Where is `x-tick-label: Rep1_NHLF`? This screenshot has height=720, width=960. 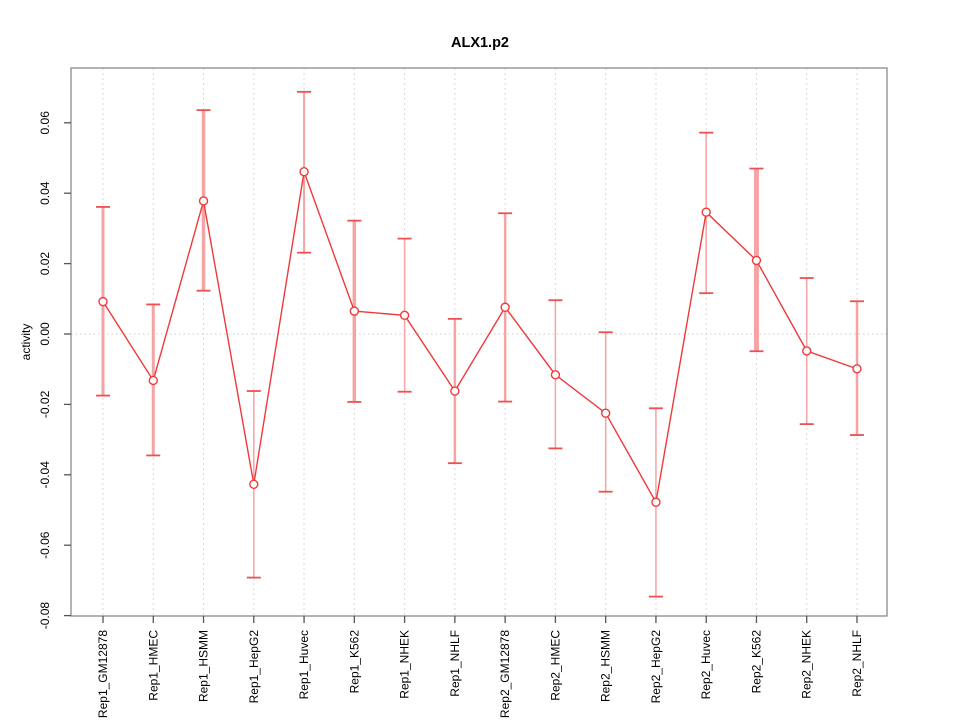 x-tick-label: Rep1_NHLF is located at coordinates (455, 663).